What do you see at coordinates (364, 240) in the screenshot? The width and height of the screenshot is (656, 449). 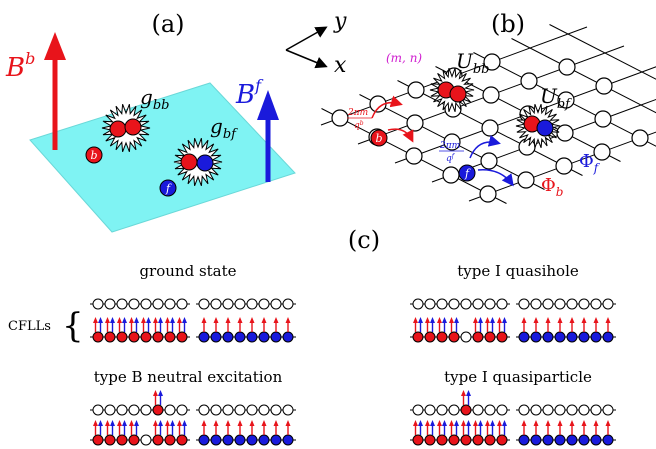 I see `panel-c-tag: (c)` at bounding box center [364, 240].